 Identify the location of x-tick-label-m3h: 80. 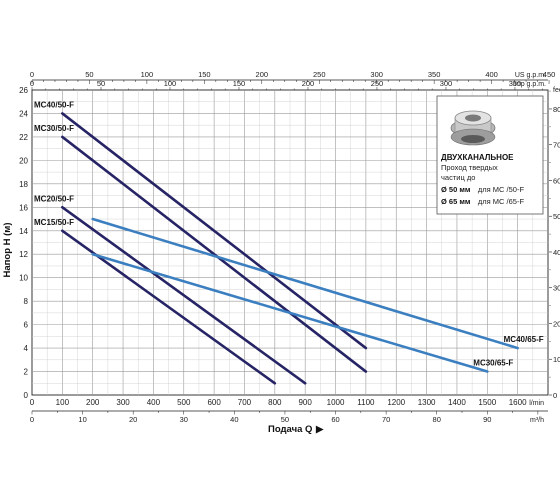
(437, 419).